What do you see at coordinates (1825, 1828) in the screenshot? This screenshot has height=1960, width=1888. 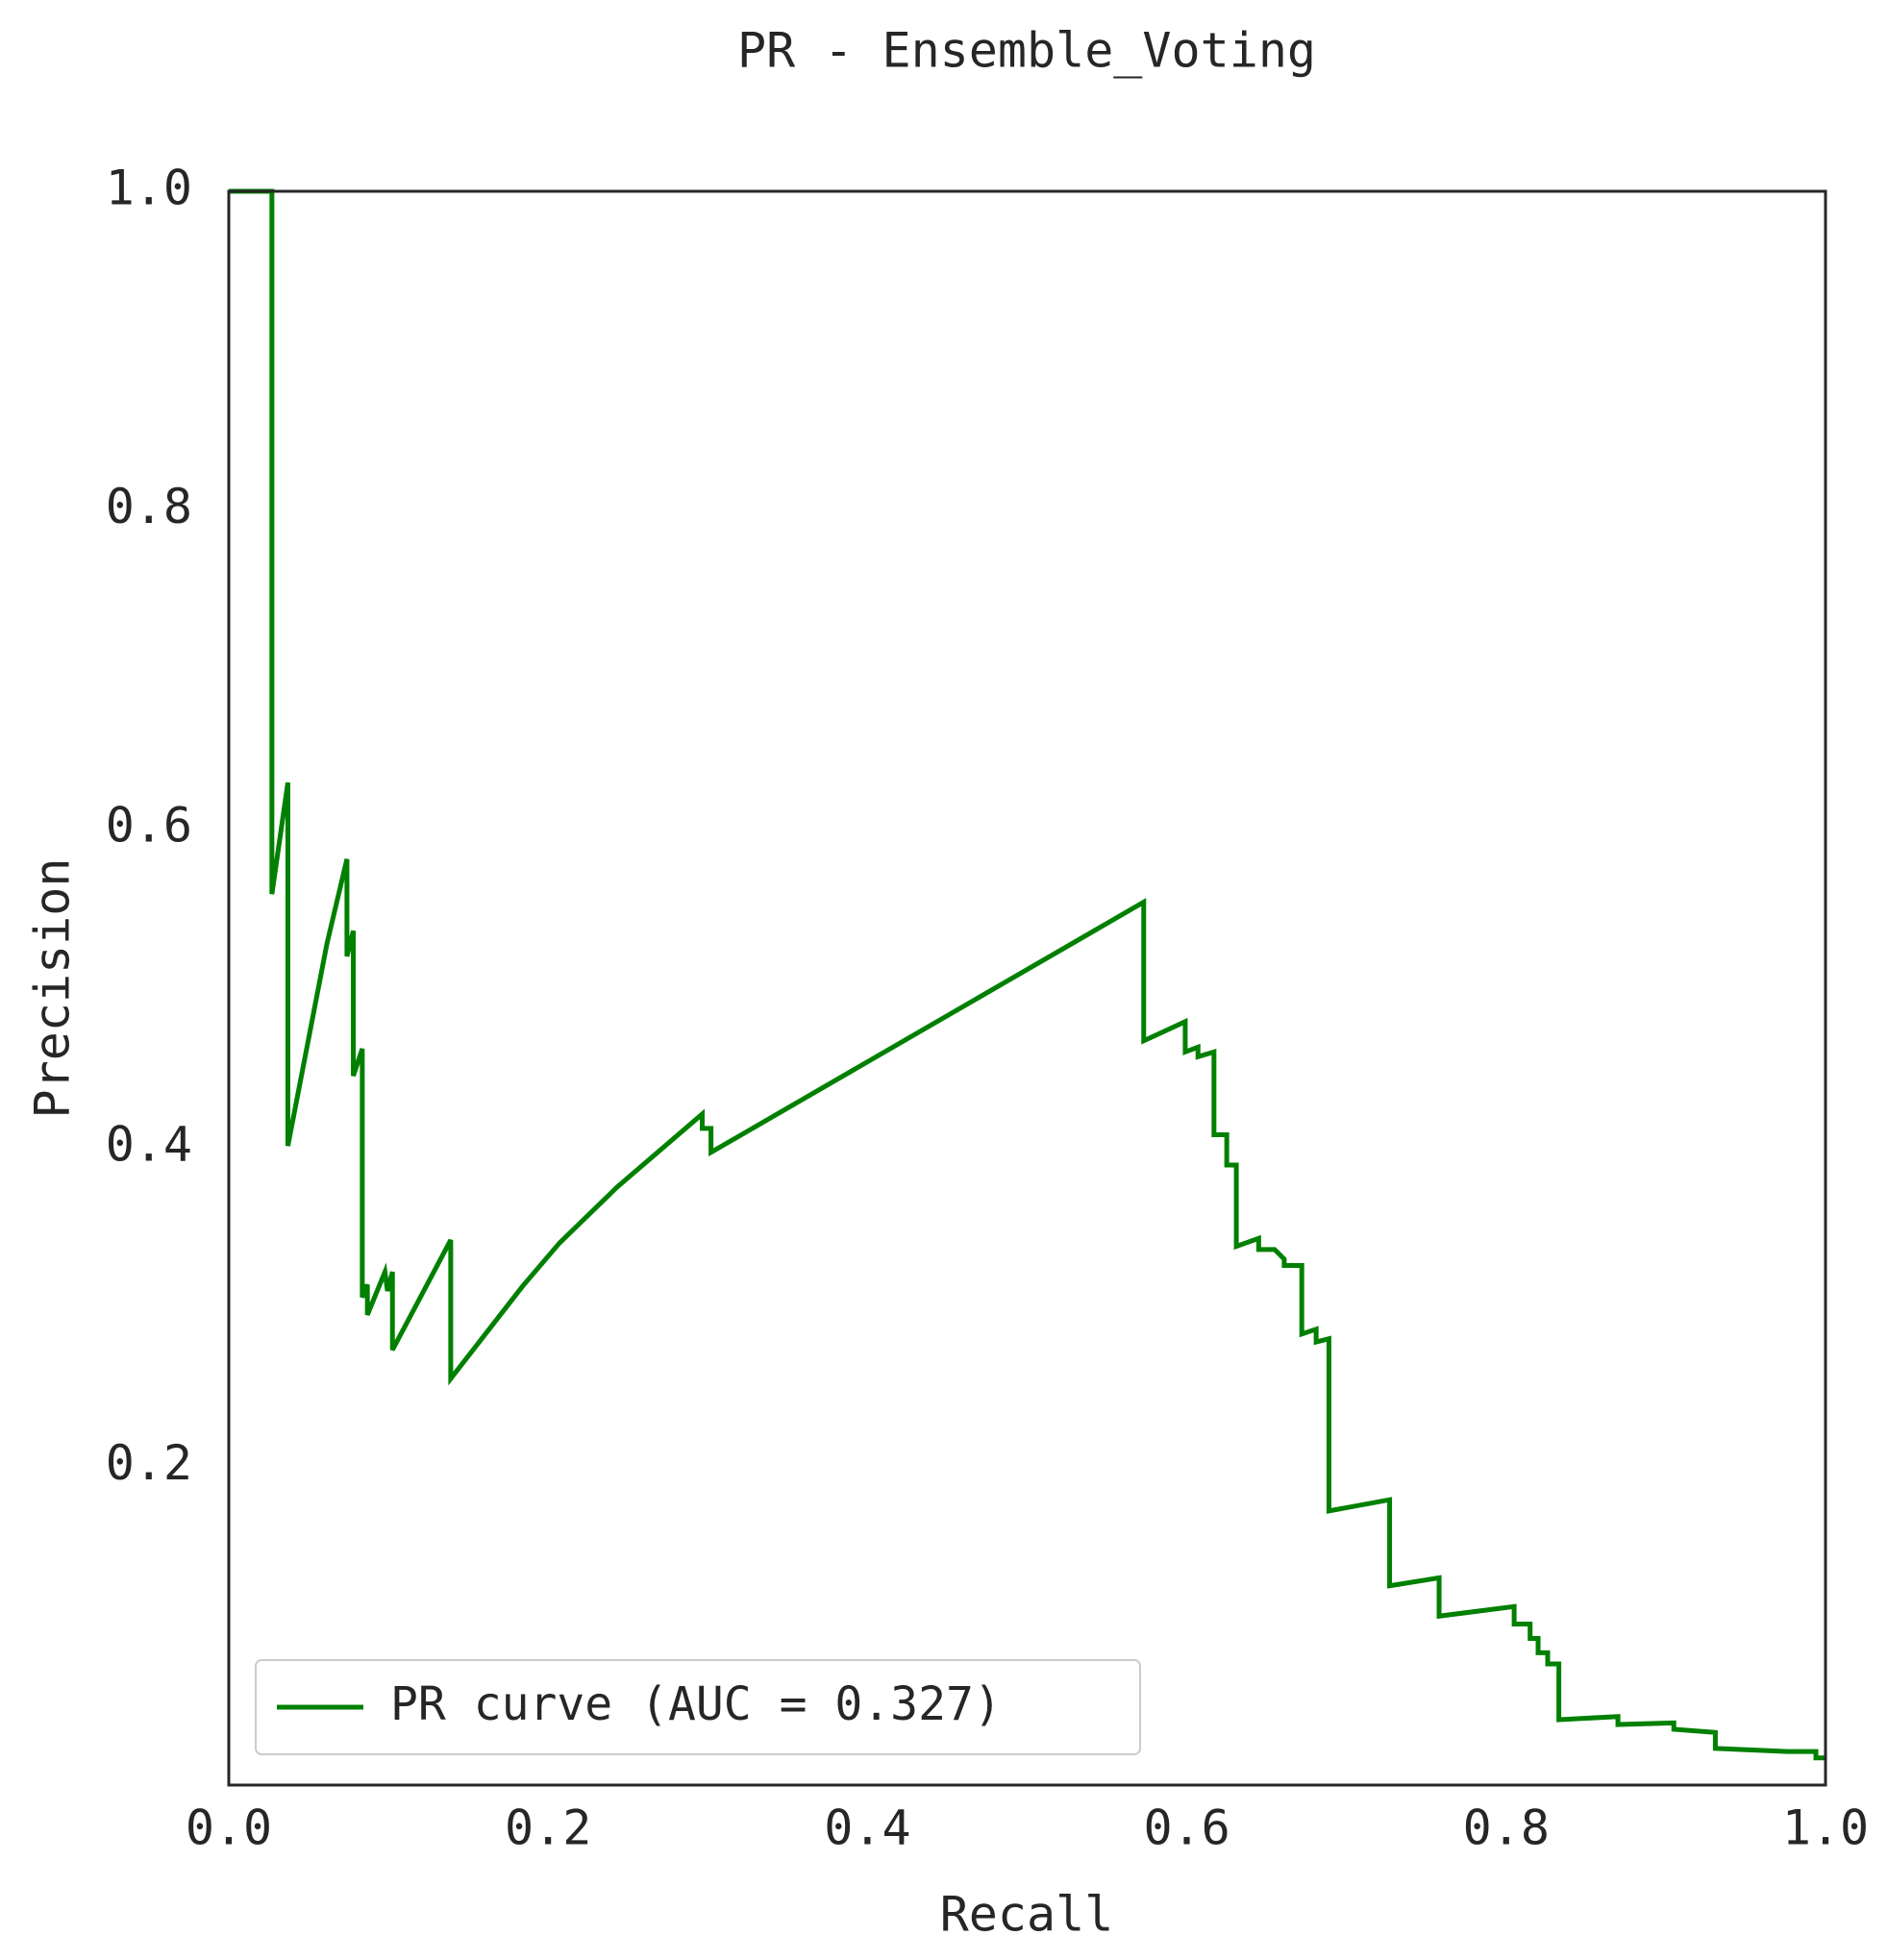 I see `x-tick-label: 1.0` at bounding box center [1825, 1828].